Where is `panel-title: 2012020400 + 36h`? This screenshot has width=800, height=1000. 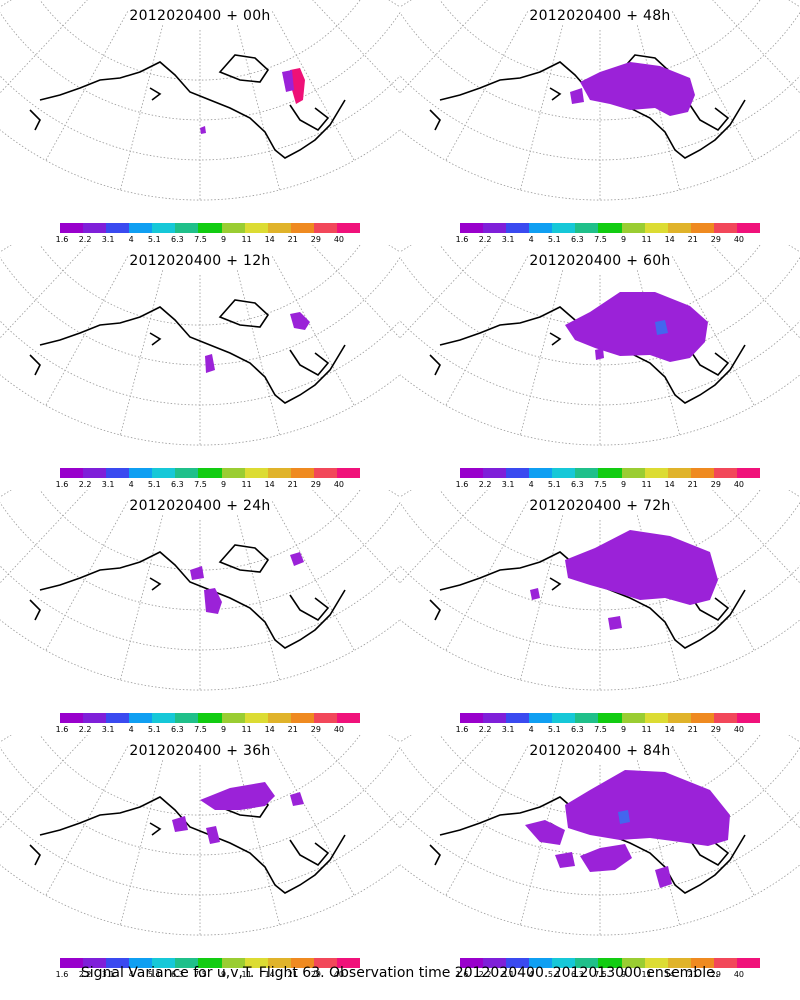
panel-title: 2012020400 + 36h is located at coordinates (200, 751).